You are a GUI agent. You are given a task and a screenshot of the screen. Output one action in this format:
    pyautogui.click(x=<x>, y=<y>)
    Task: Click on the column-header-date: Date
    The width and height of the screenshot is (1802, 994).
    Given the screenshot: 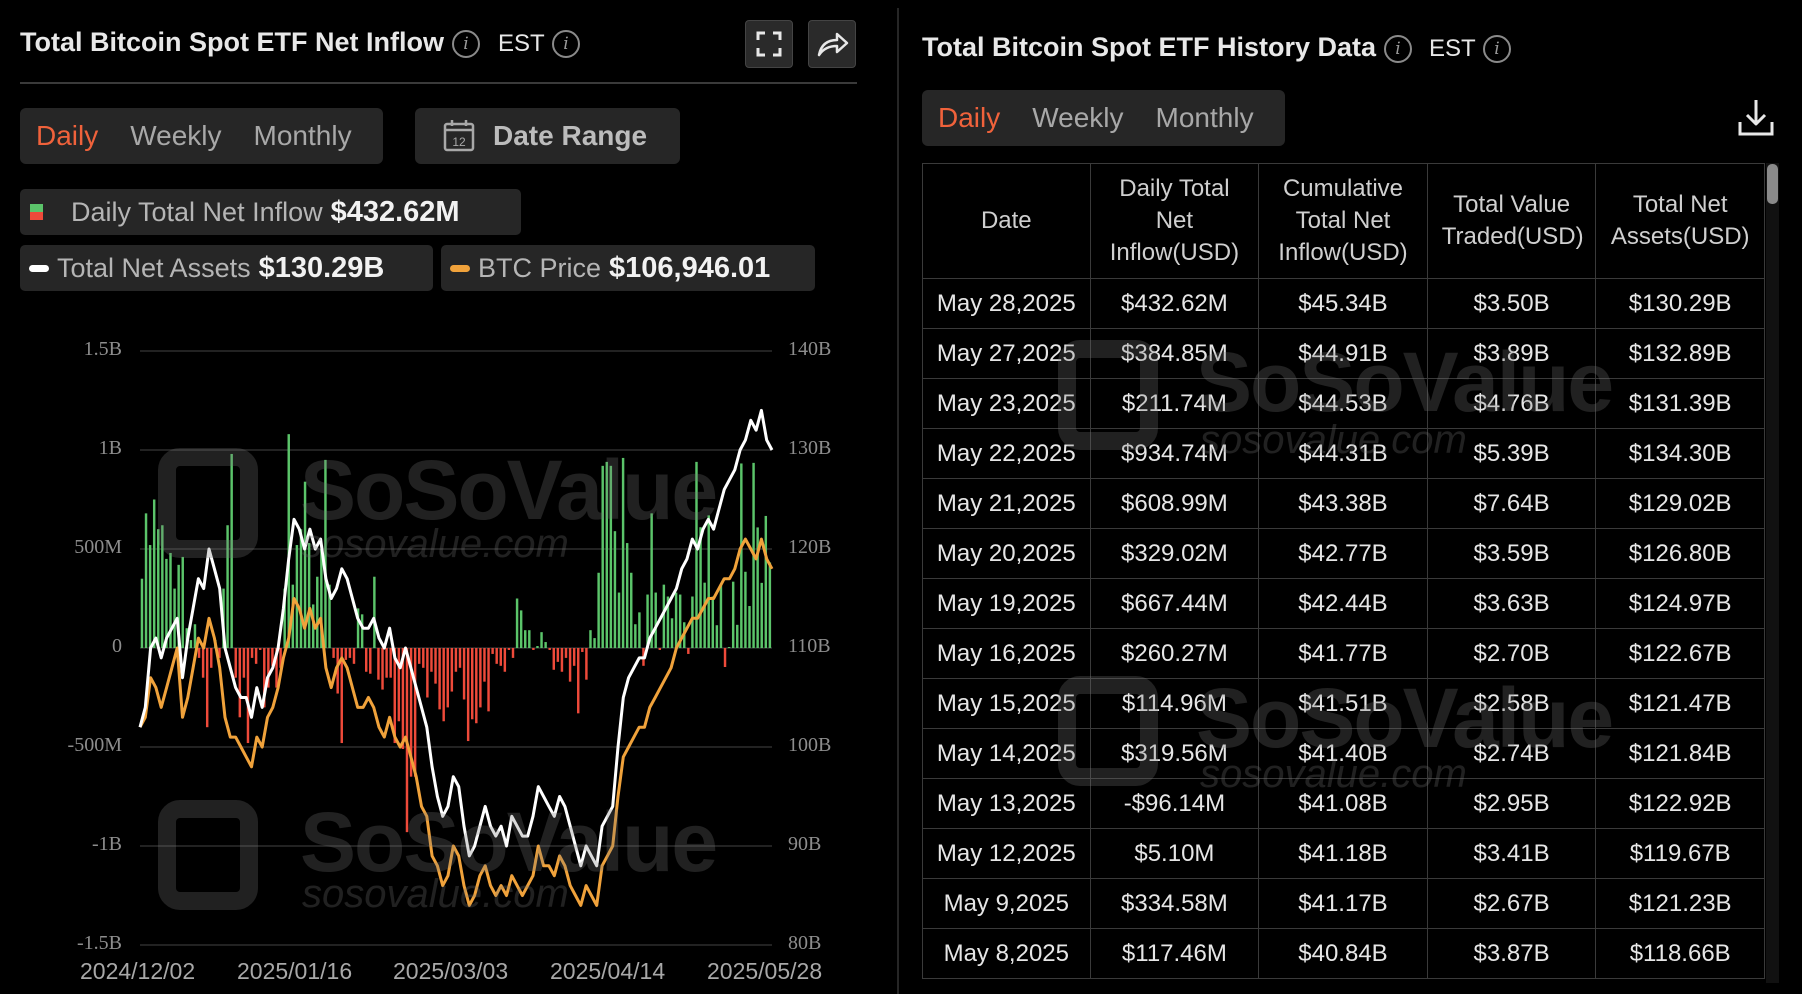 What is the action you would take?
    pyautogui.click(x=1006, y=221)
    